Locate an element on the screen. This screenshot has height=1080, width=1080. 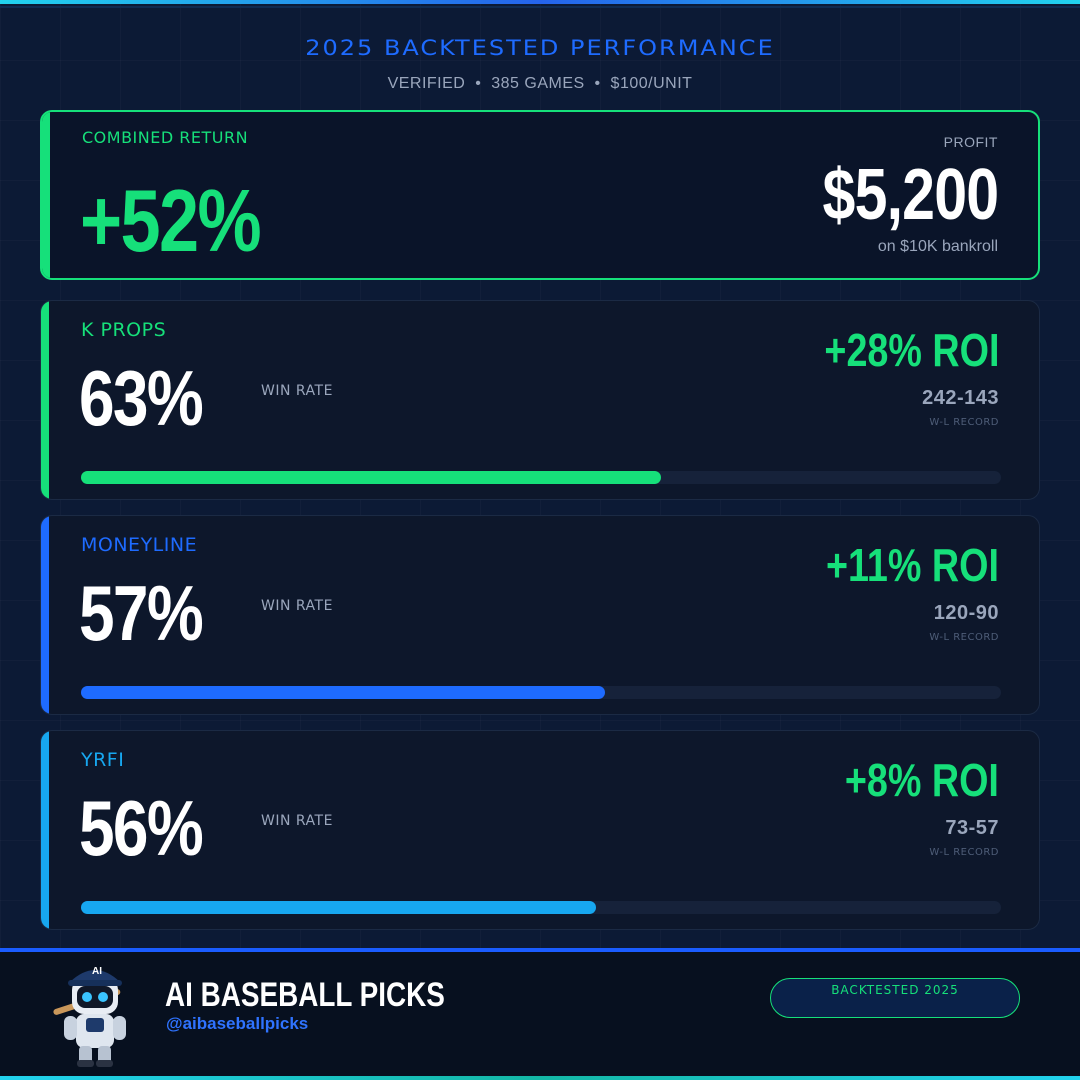
brand-name: AI BASEBALL PICKS is located at coordinates (305, 995).